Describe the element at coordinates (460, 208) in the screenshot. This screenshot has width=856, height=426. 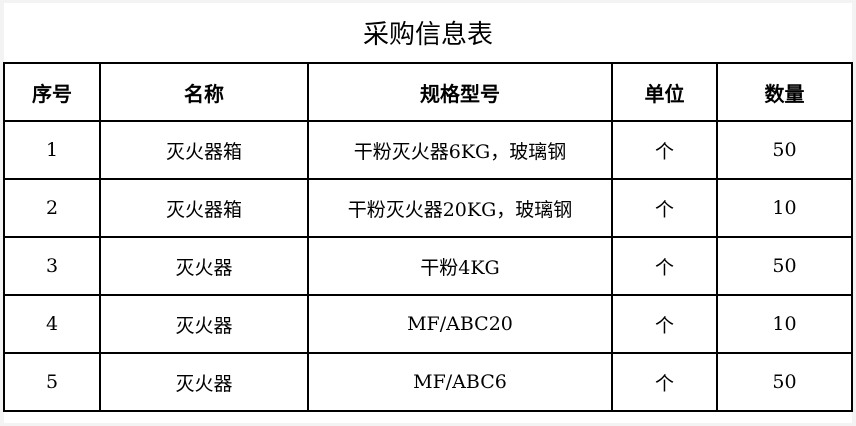
I see `cell-spec: 干粉灭火器20KG，玻璃钢` at that location.